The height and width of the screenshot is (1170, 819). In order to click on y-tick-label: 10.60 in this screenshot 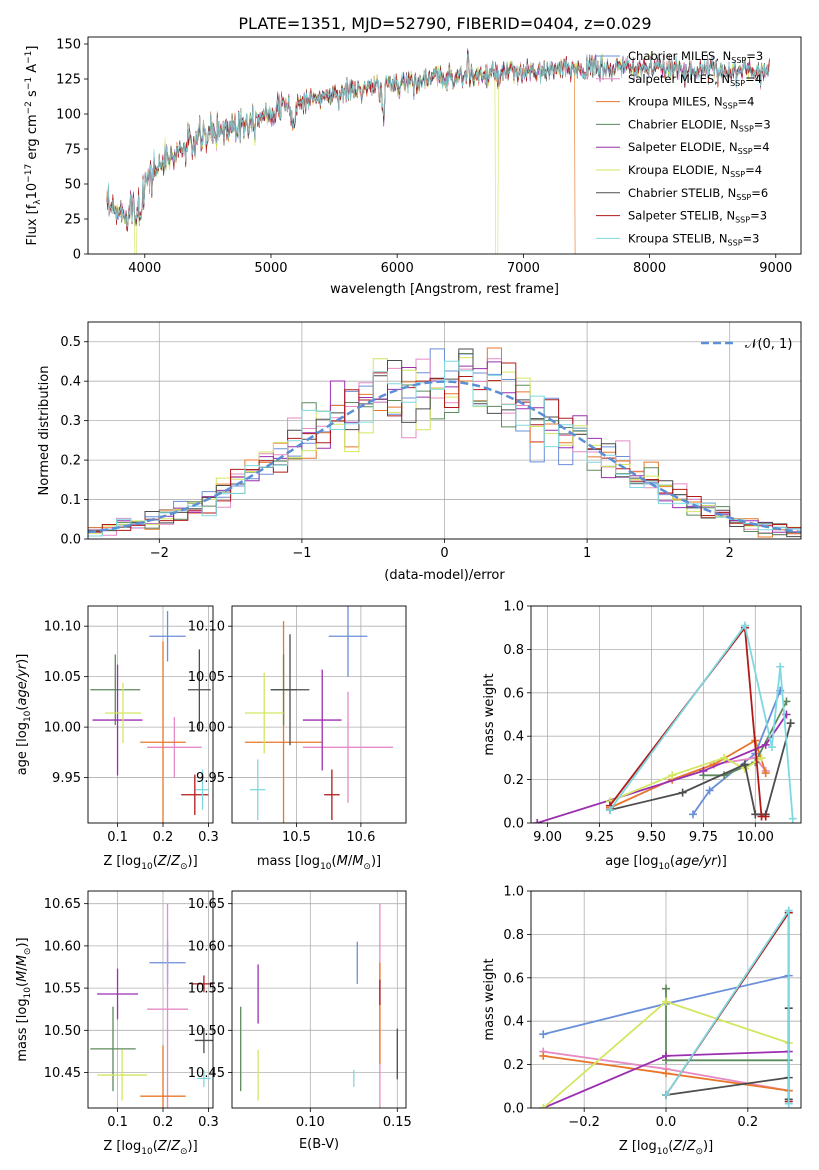, I will do `click(62, 946)`.